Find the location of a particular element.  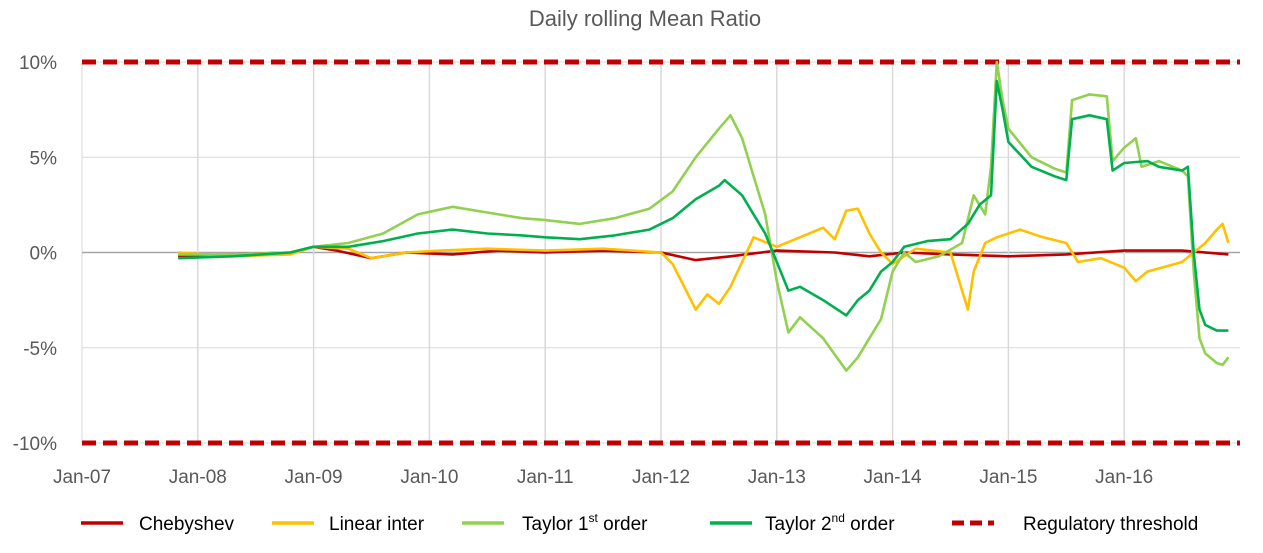

x-tick-label-0: Jan-07 is located at coordinates (82, 477).